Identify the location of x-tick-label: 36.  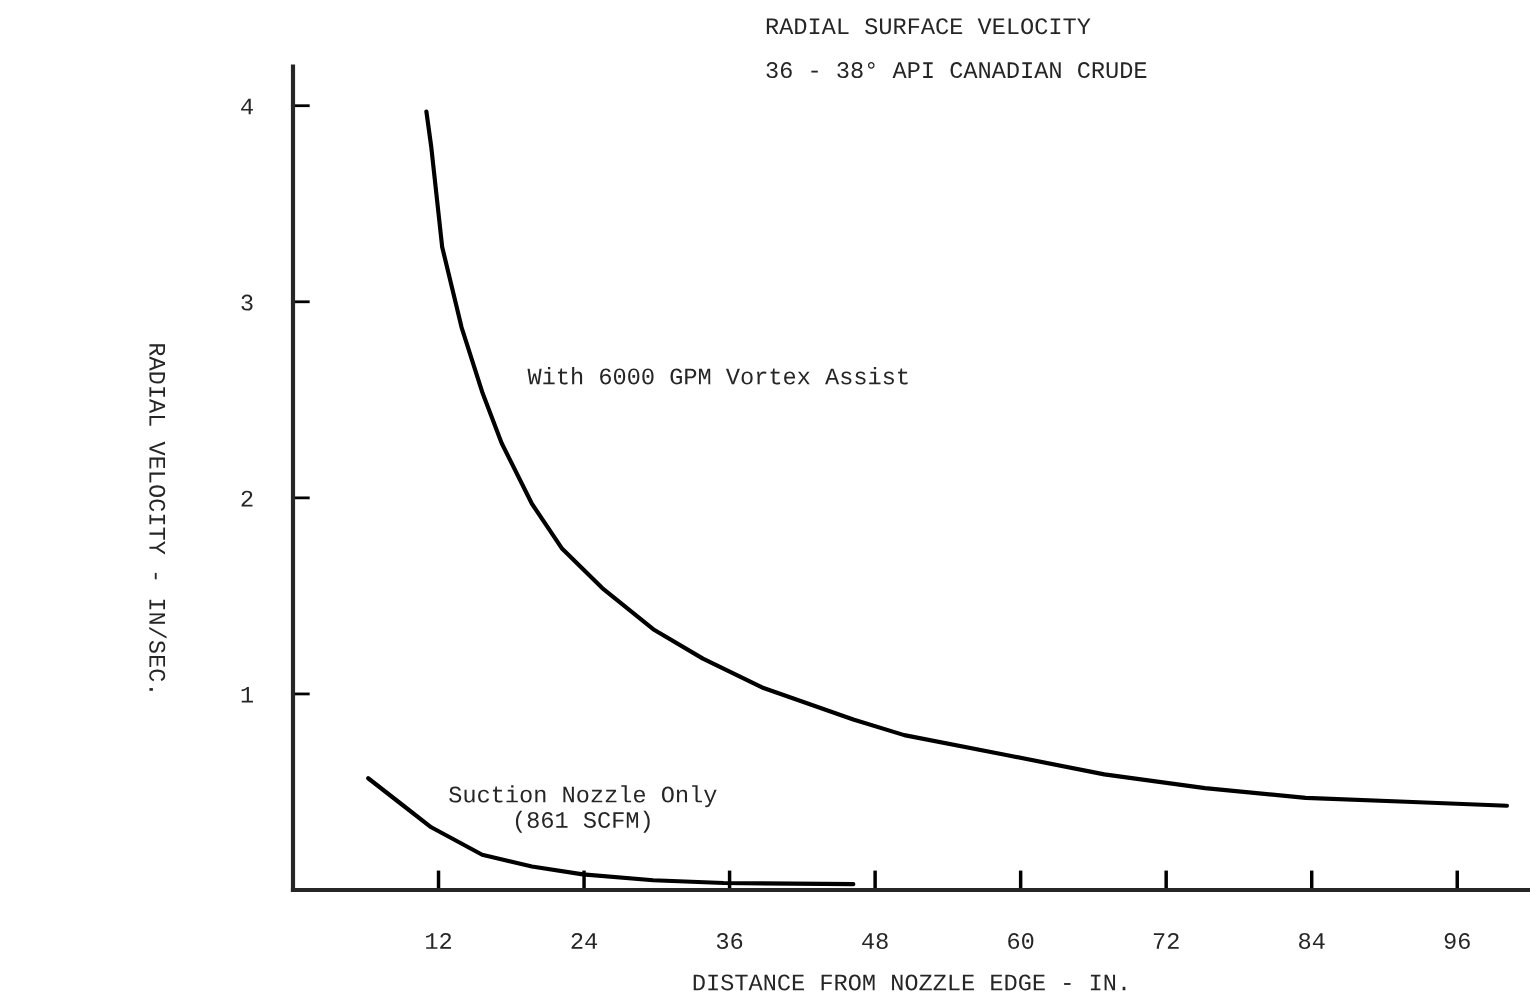
(729, 941).